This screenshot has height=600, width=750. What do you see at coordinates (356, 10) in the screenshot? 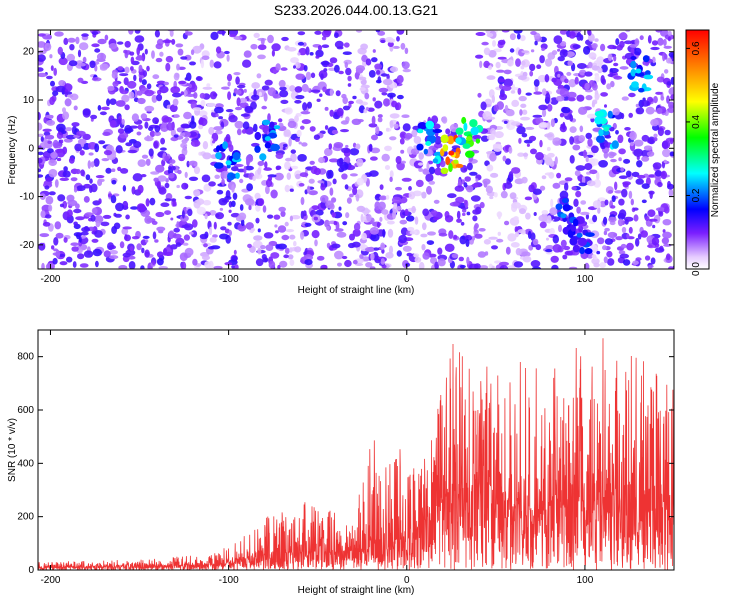
I see `chart-title: S233.2026.044.00.13.G21` at bounding box center [356, 10].